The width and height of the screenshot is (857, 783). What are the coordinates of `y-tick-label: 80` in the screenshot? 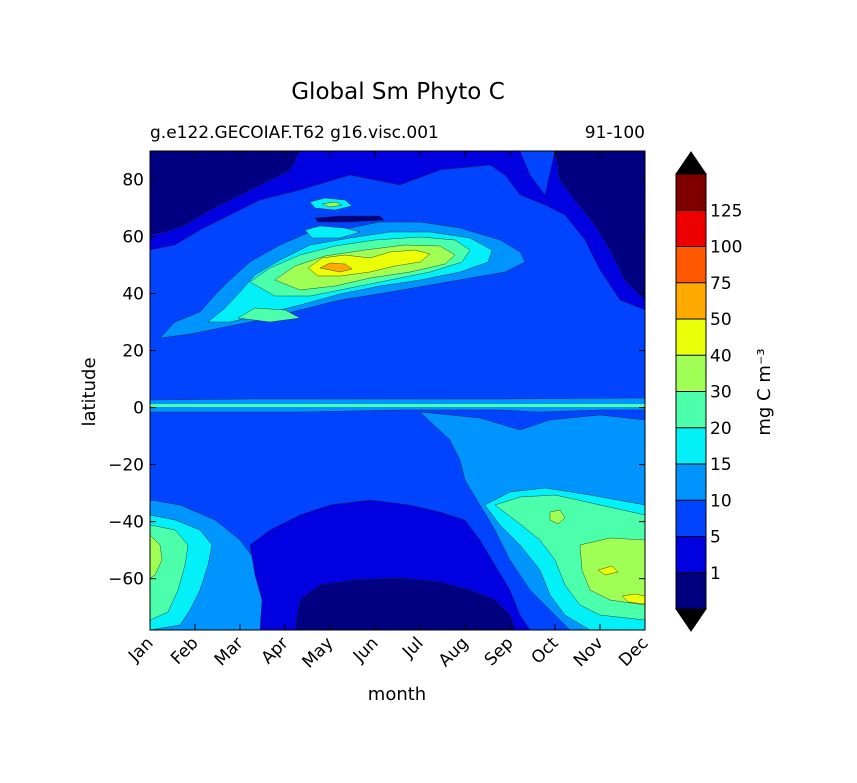 It's located at (133, 181).